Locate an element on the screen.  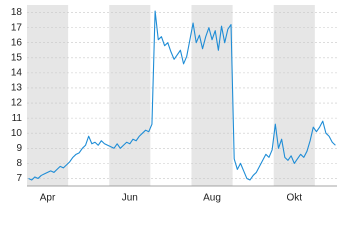
y-tick-label: 14 is located at coordinates (17, 73).